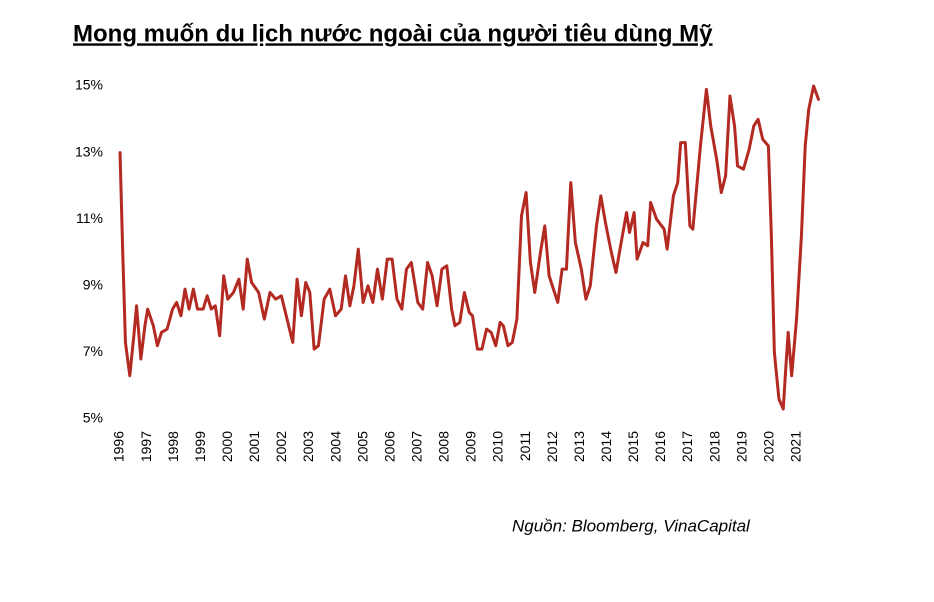 The width and height of the screenshot is (934, 602). I want to click on x-tick-label: 2010, so click(498, 446).